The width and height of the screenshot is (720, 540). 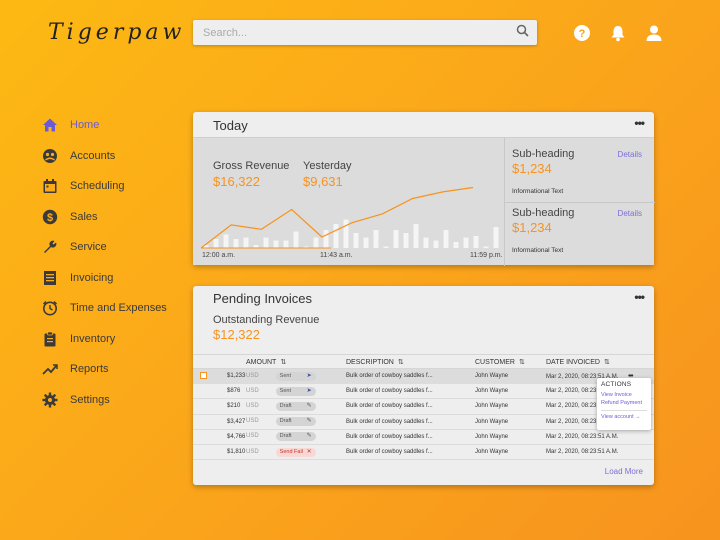 I want to click on accounts-icon, so click(x=50, y=156).